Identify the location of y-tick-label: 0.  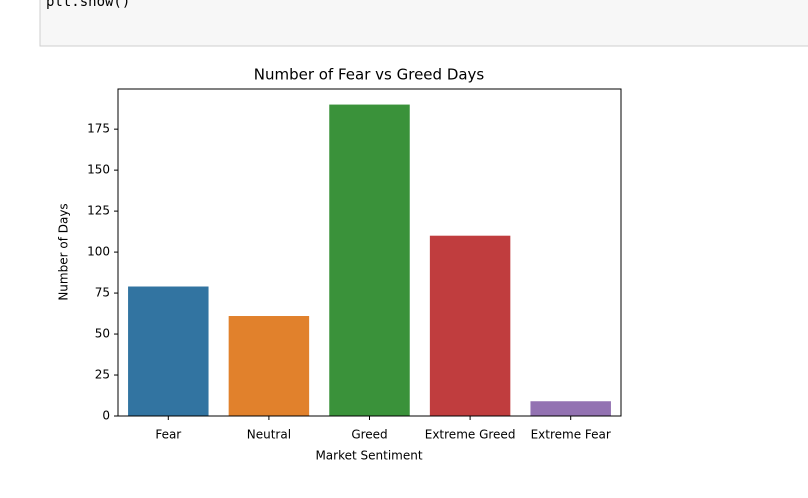
(106, 416).